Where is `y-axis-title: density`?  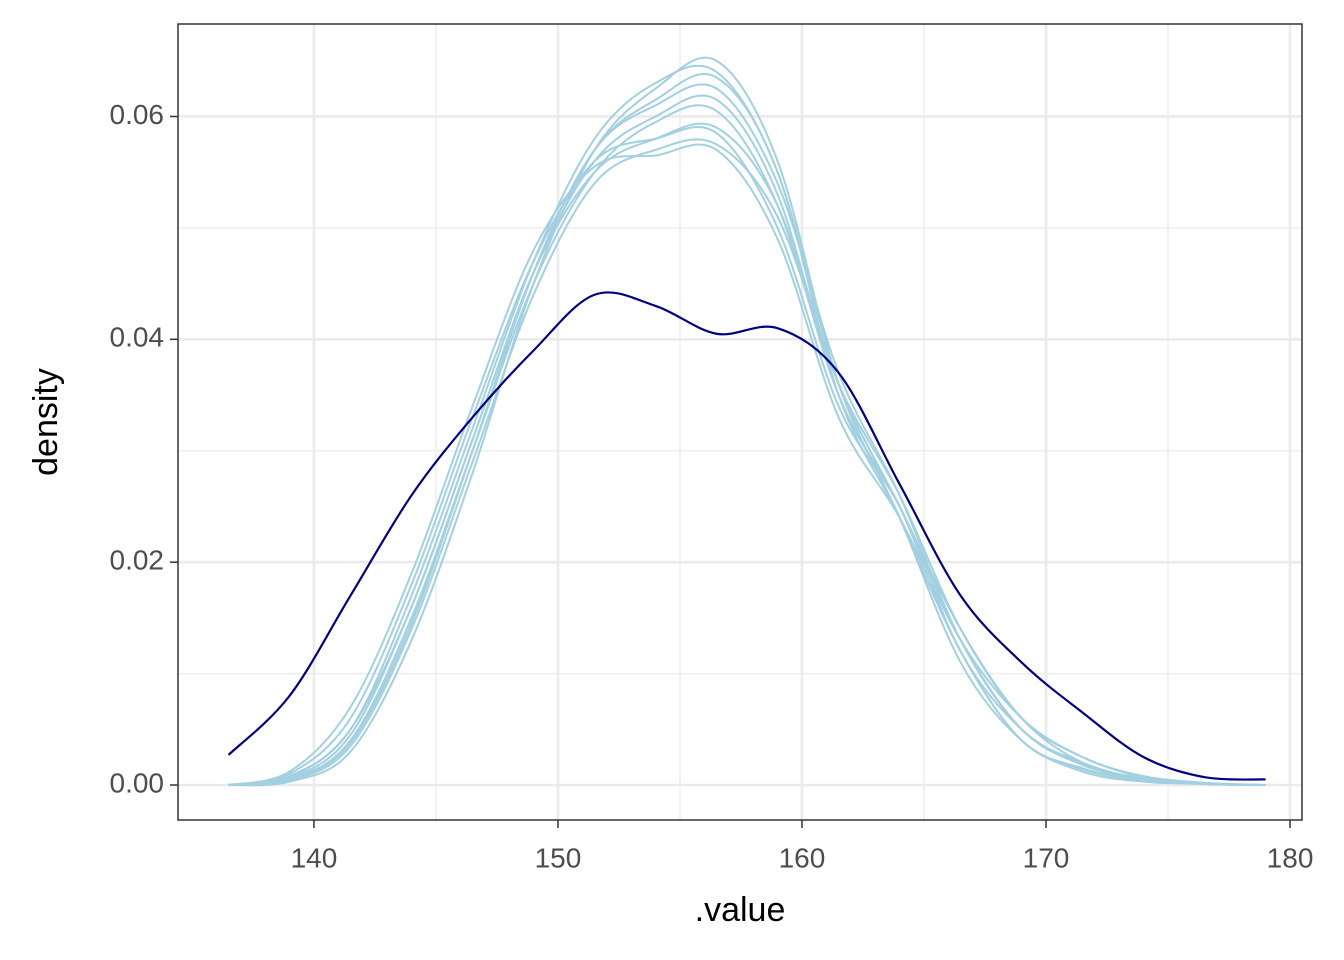 y-axis-title: density is located at coordinates (46, 422).